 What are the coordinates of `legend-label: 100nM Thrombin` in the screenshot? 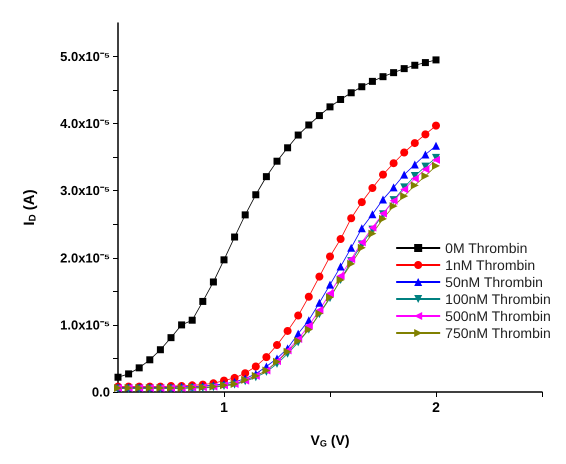 It's located at (498, 299).